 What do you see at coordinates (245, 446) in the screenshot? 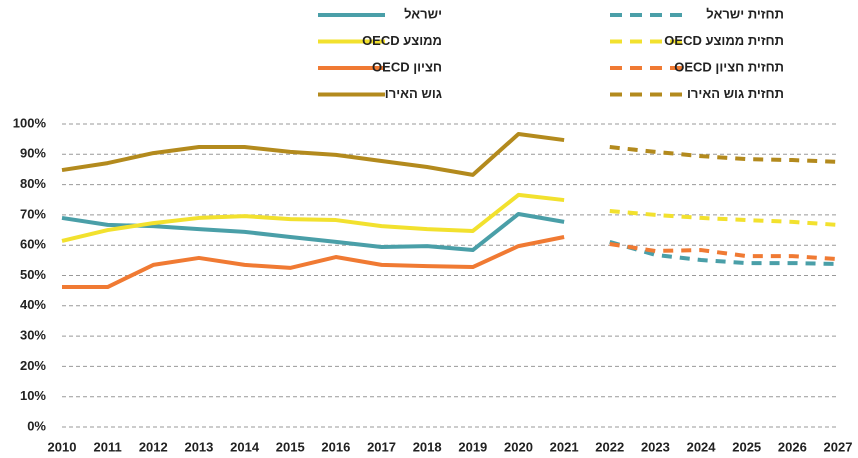
I see `x-tick-label: 2014` at bounding box center [245, 446].